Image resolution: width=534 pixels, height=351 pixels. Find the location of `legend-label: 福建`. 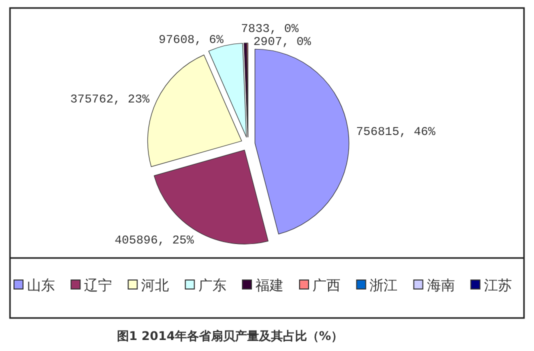

legend-label: 福建 is located at coordinates (269, 286).